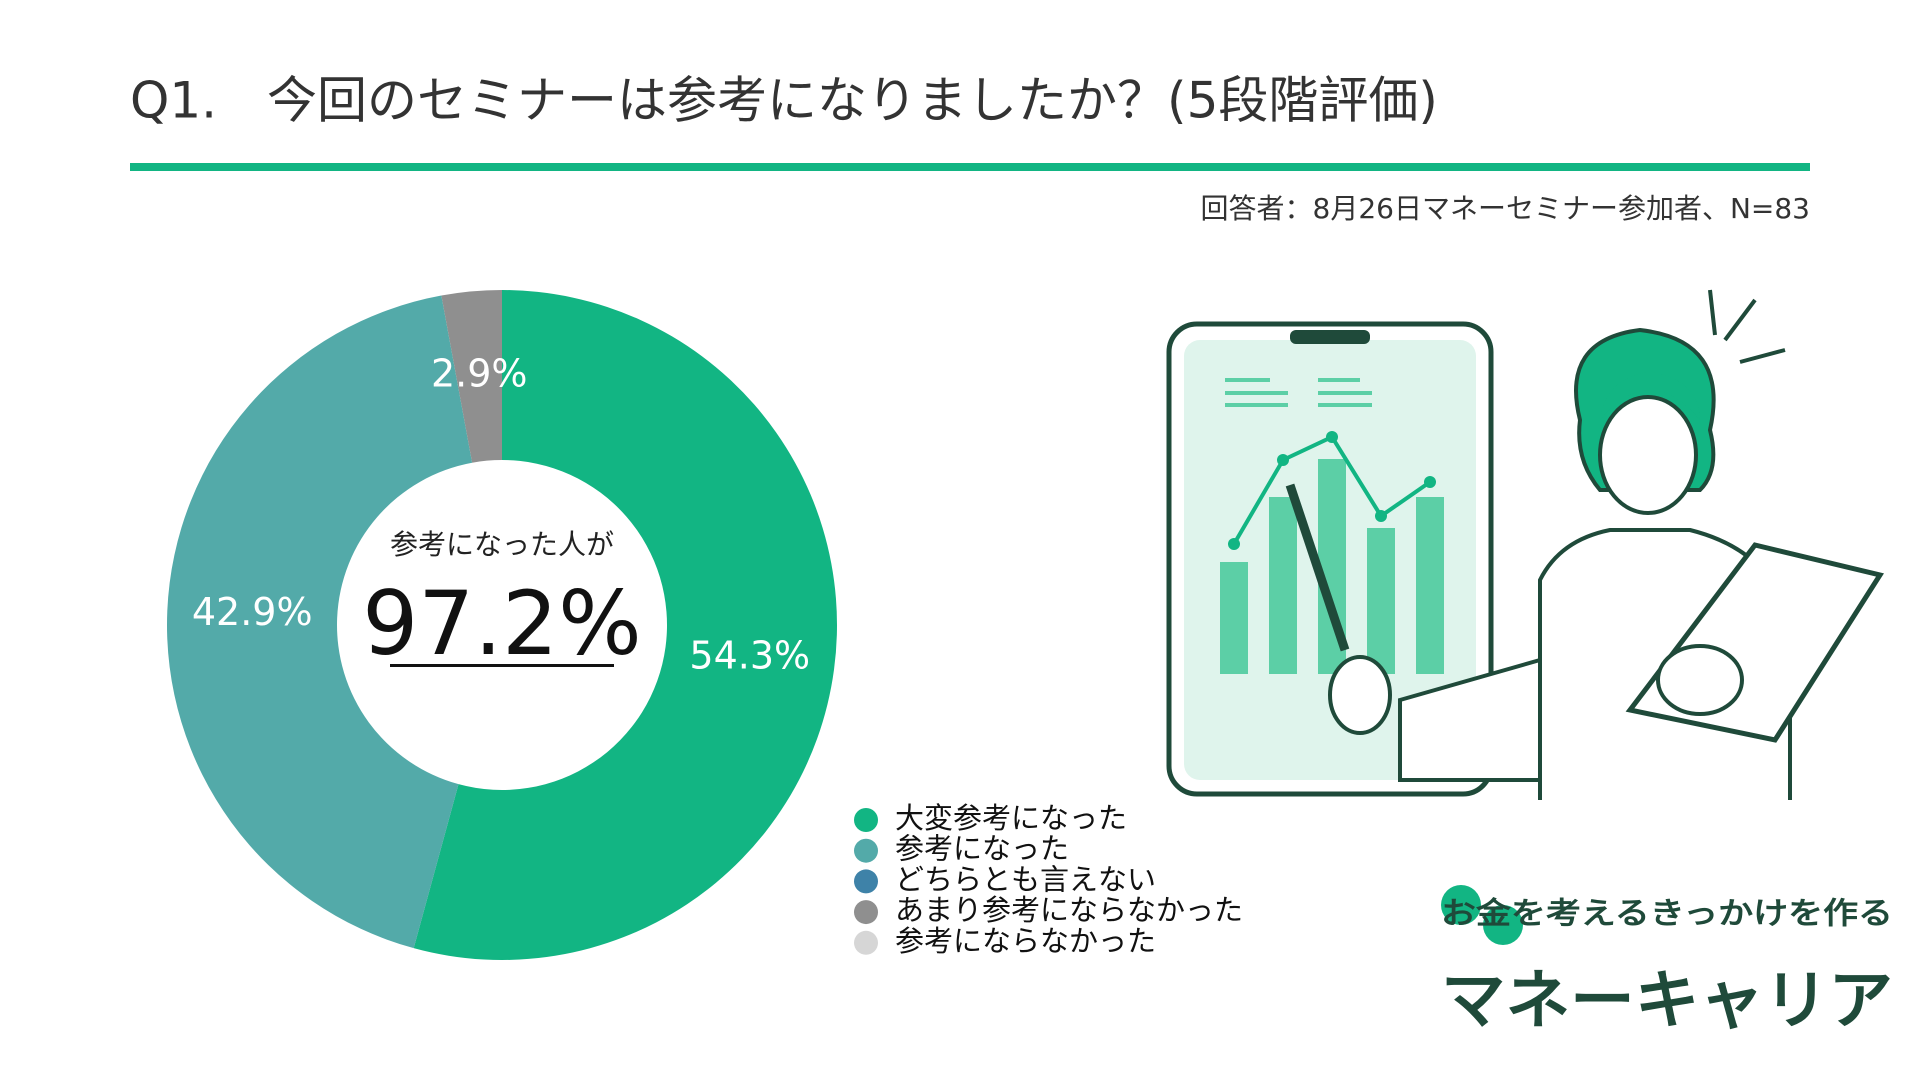 This screenshot has width=1920, height=1080. What do you see at coordinates (1667, 914) in the screenshot?
I see `logo-tagline: お金を考えるきっかけを作る` at bounding box center [1667, 914].